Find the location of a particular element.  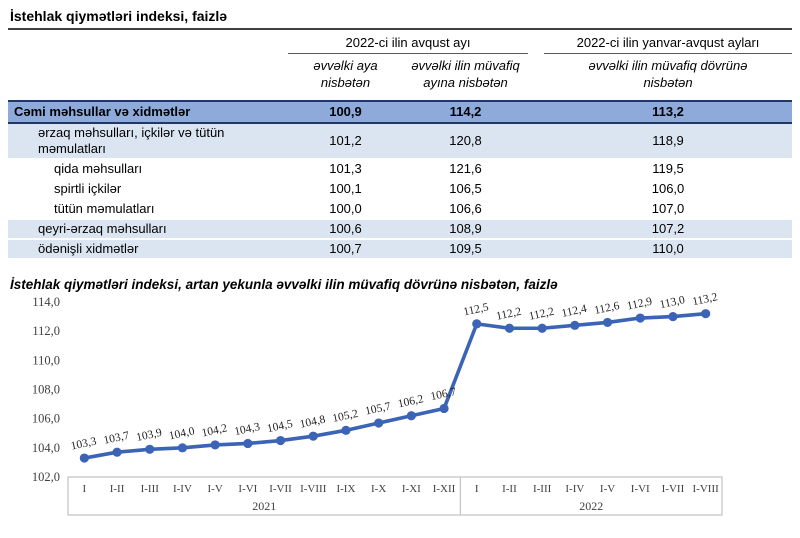

y-axis-tick-label: 104,0 is located at coordinates (46, 448).